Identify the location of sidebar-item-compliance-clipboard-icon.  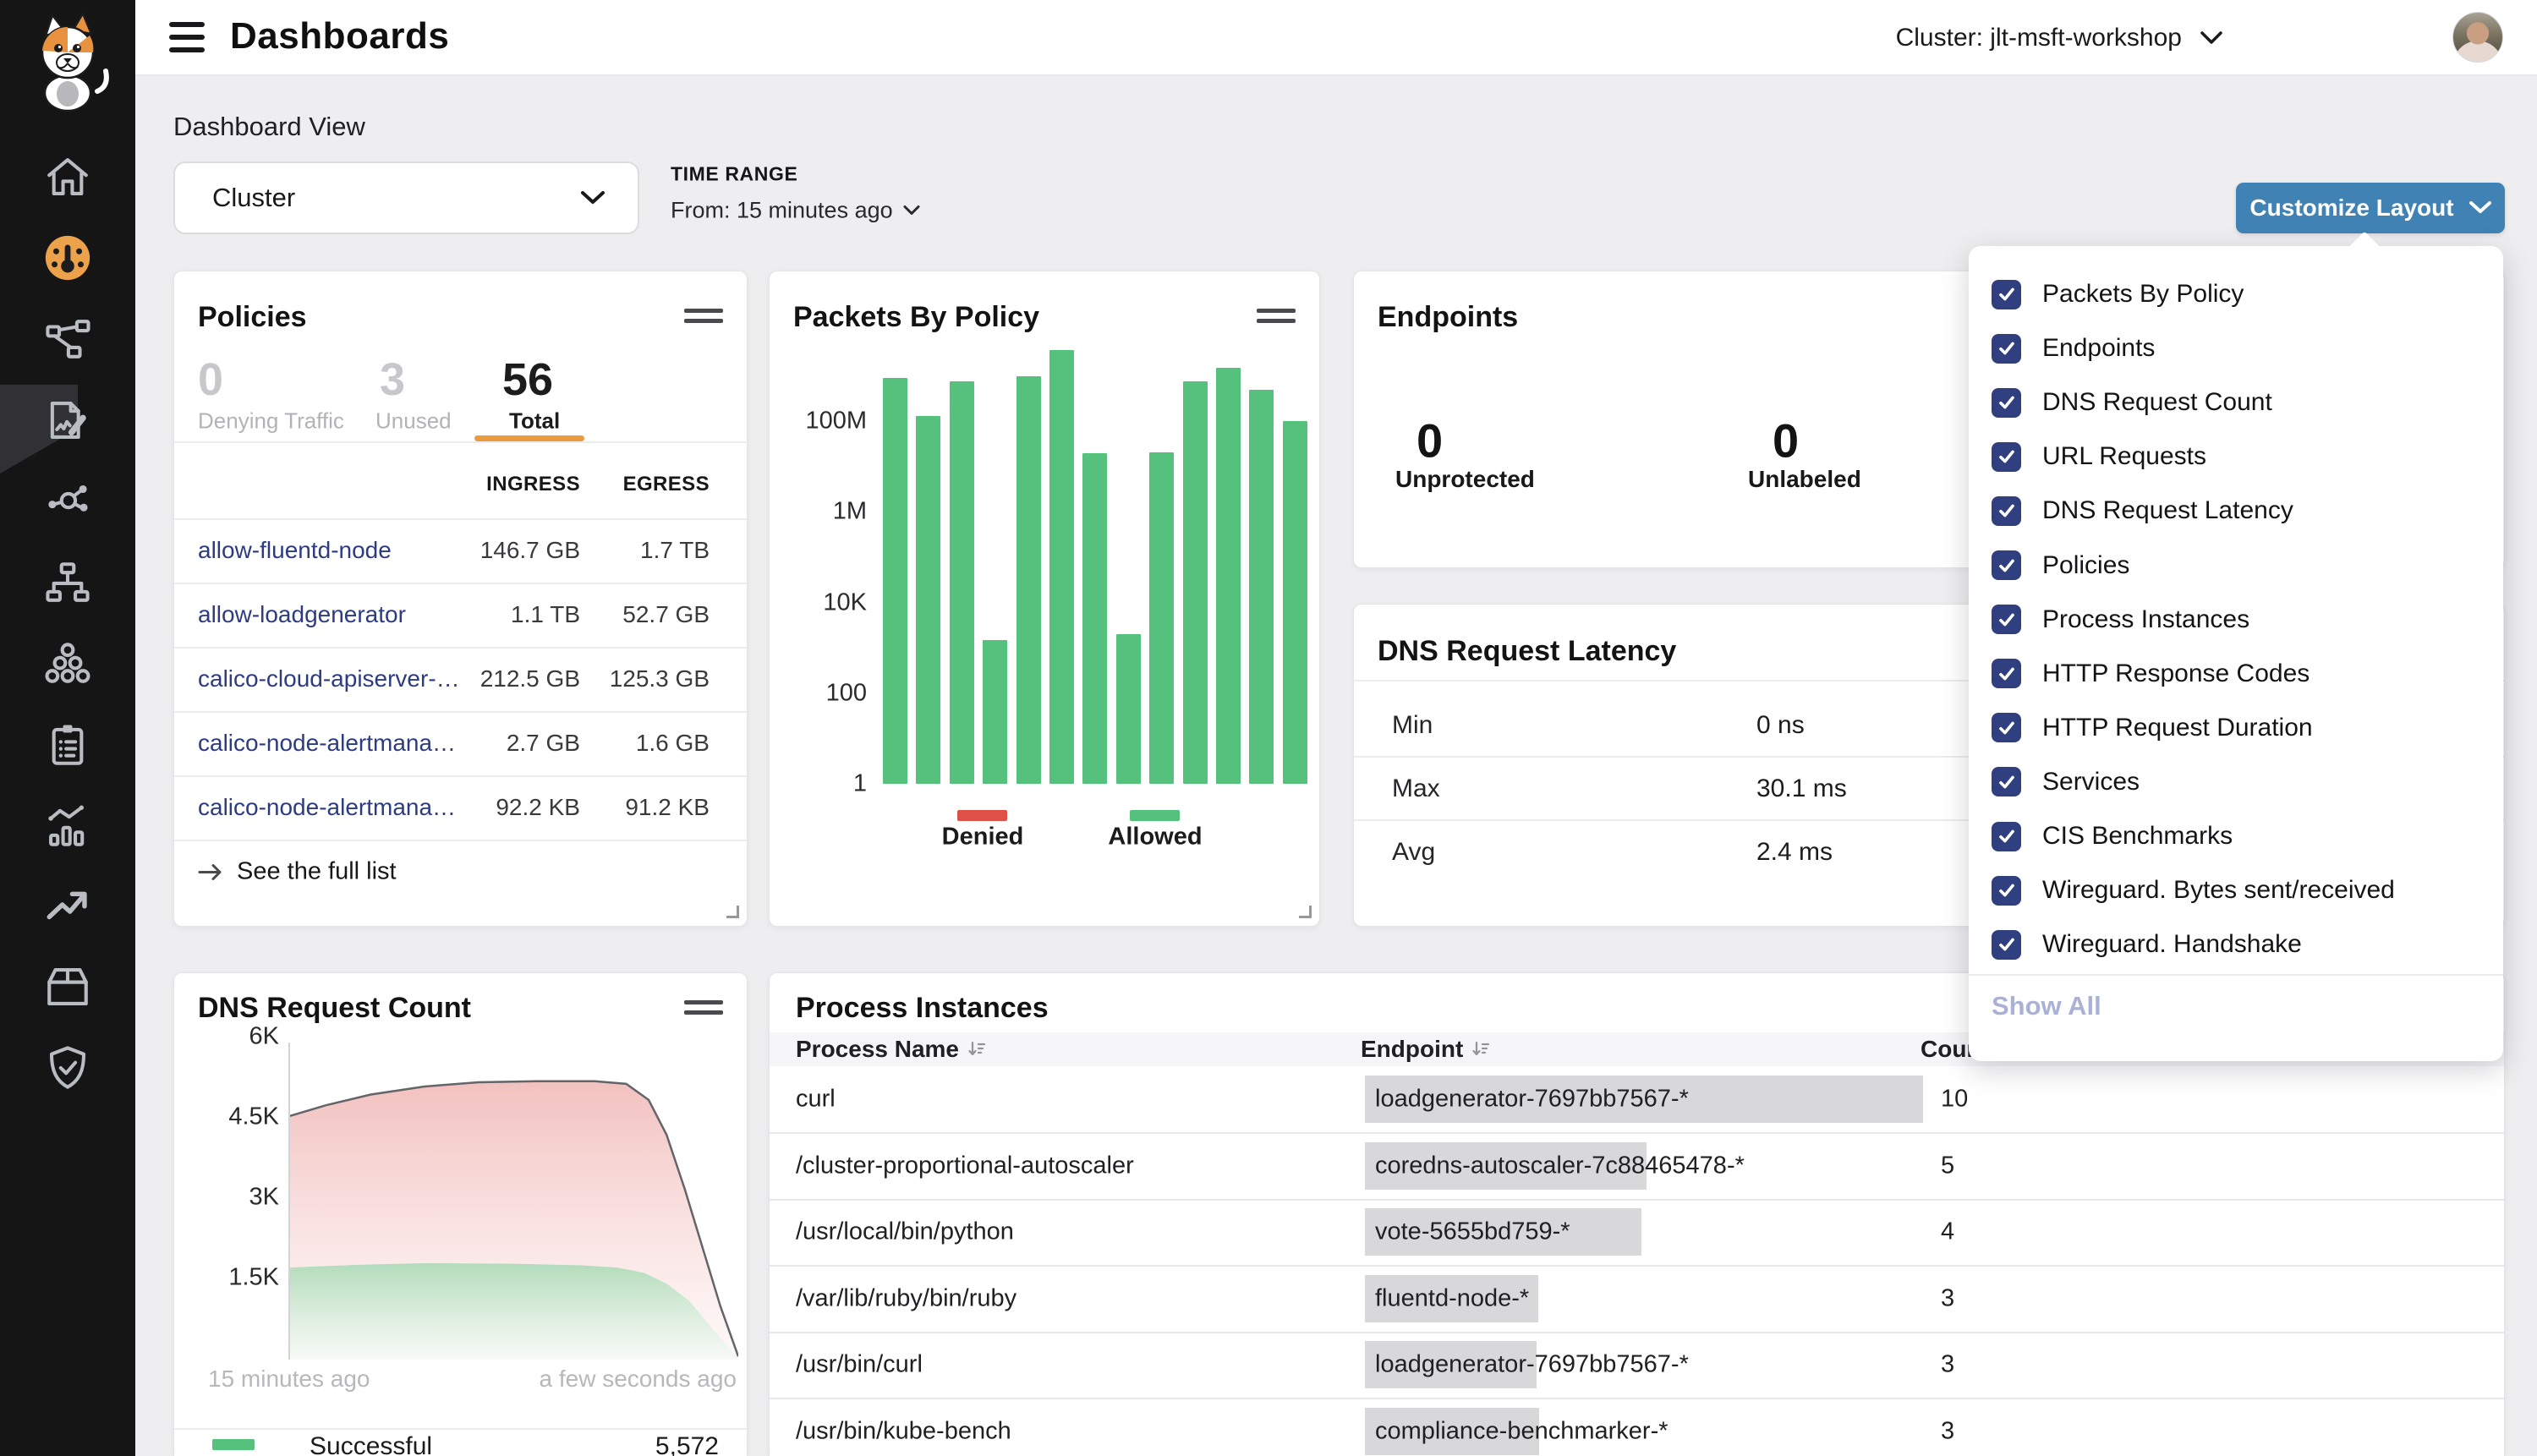
(67, 745).